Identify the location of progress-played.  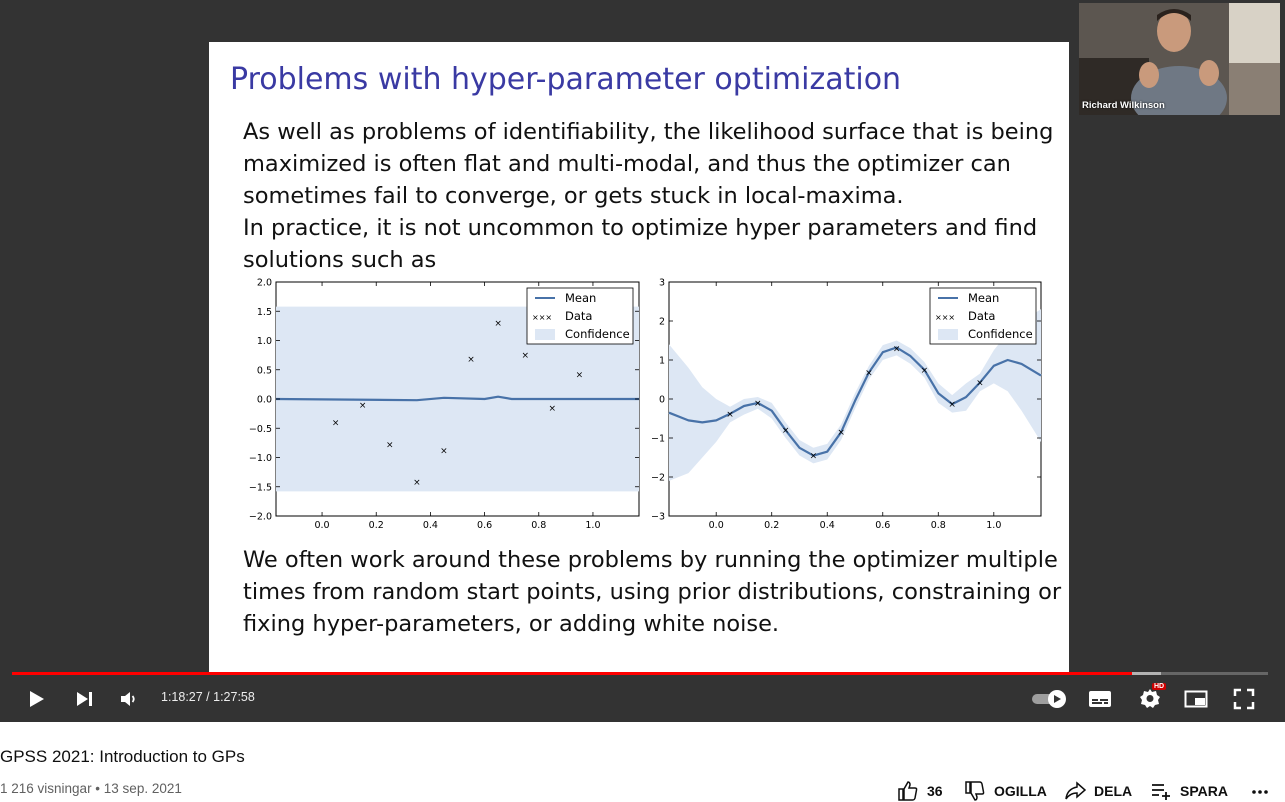
(572, 673).